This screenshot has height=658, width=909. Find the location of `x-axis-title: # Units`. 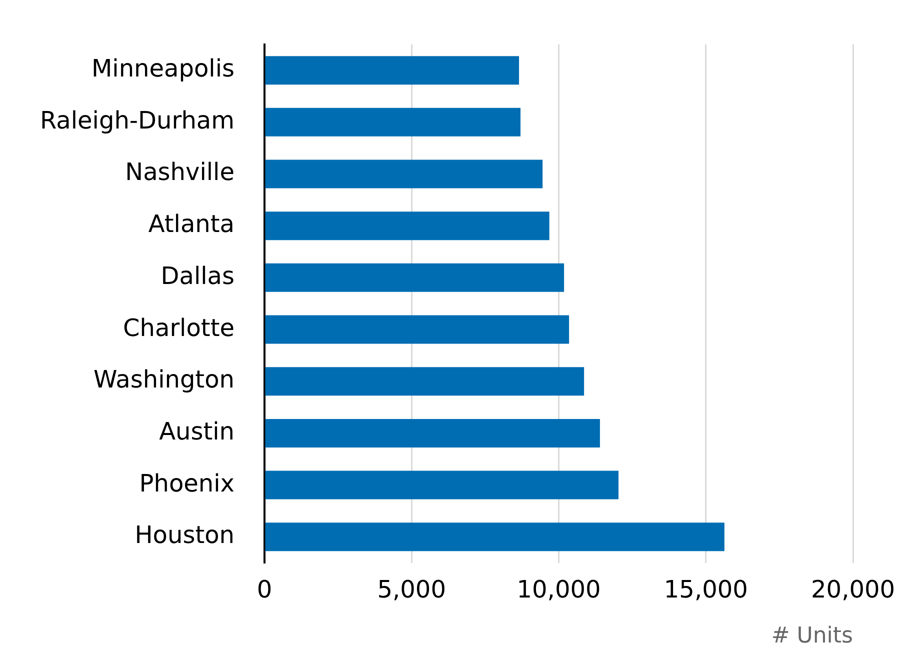

x-axis-title: # Units is located at coordinates (812, 636).